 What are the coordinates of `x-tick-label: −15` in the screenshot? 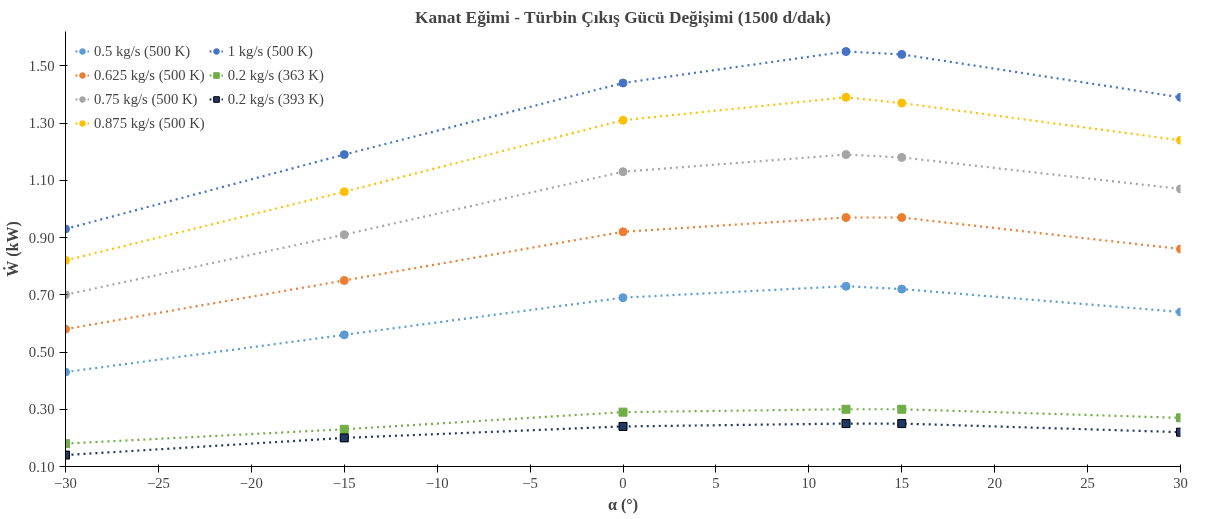 It's located at (344, 482).